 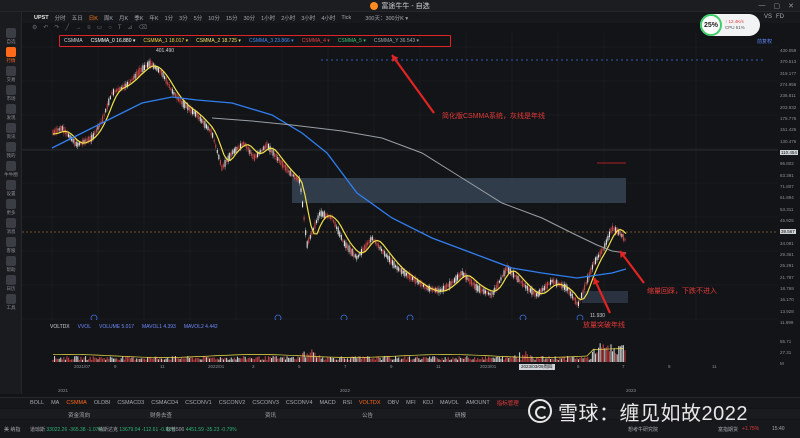 What do you see at coordinates (299, 403) in the screenshot?
I see `indicator-tab: CSCONV4` at bounding box center [299, 403].